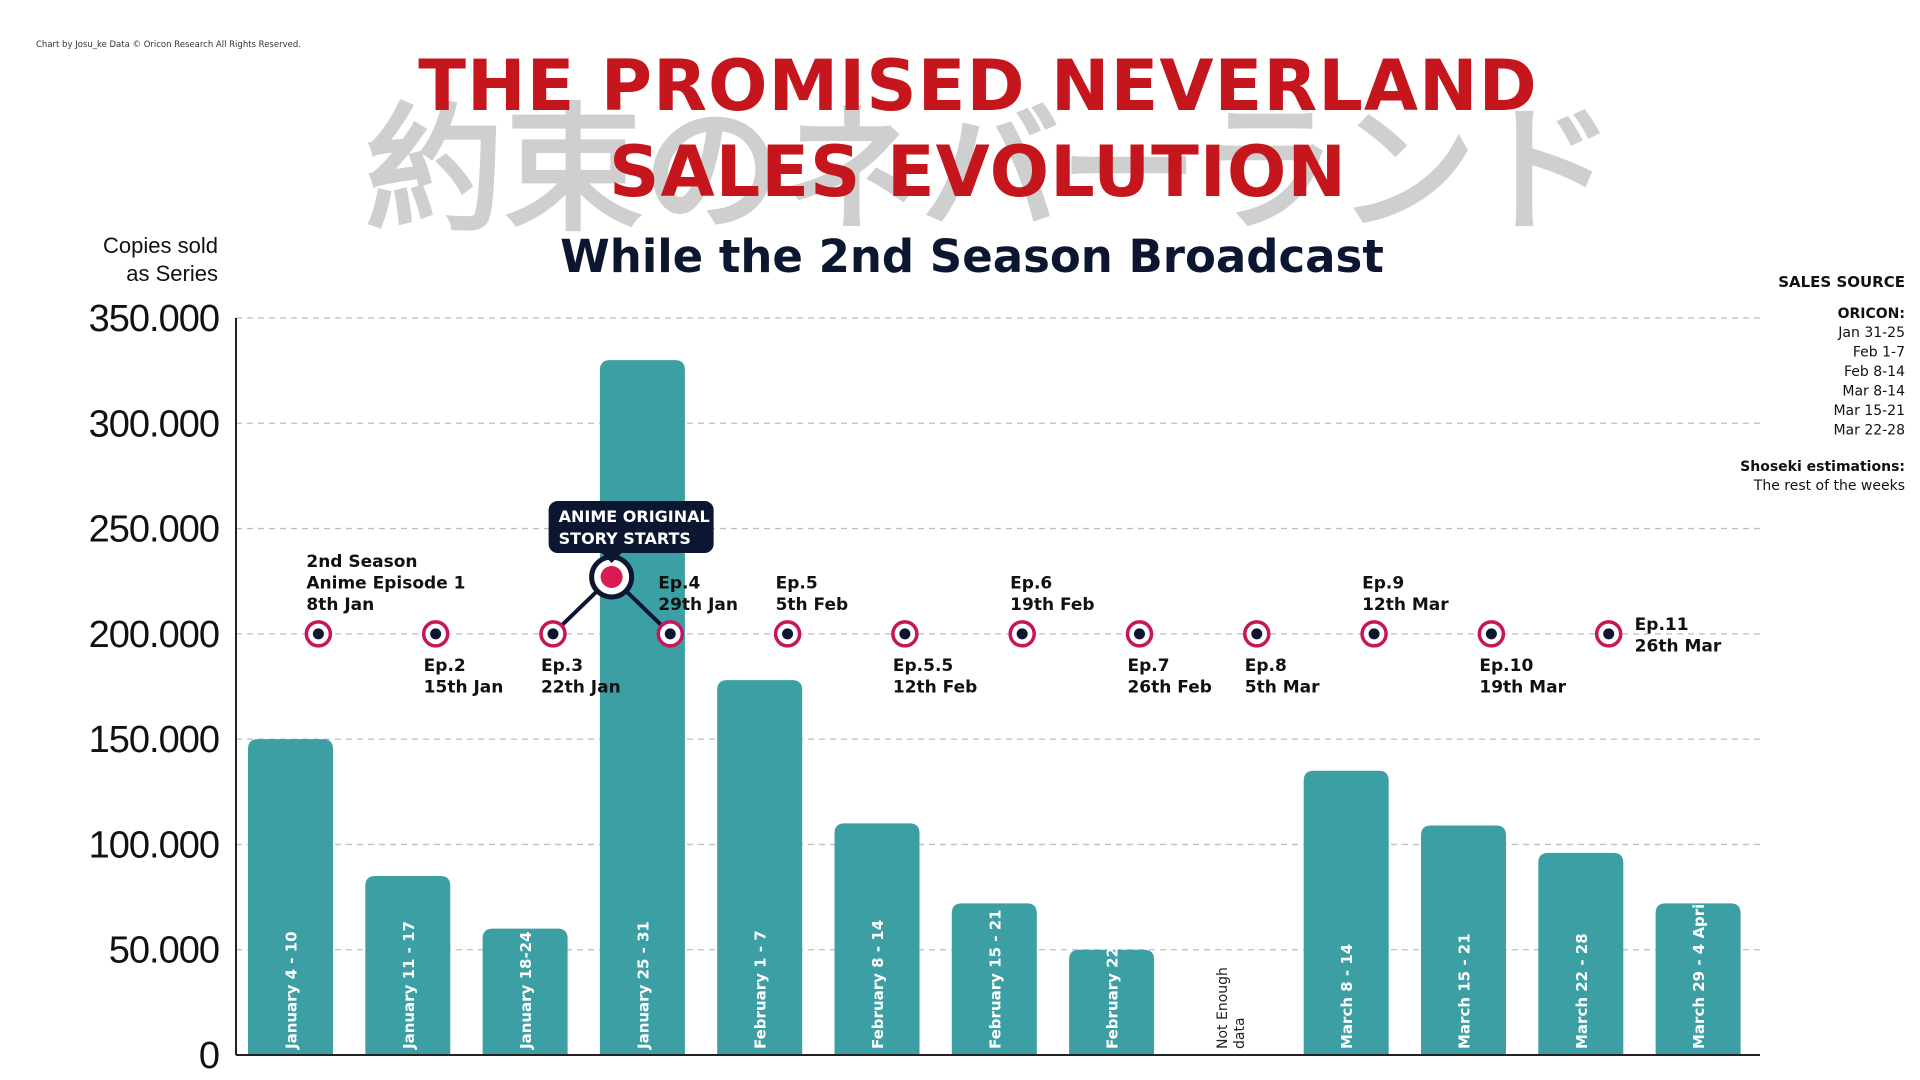 The image size is (1920, 1080). Describe the element at coordinates (154, 740) in the screenshot. I see `y-tick-label-3: 150.000` at that location.